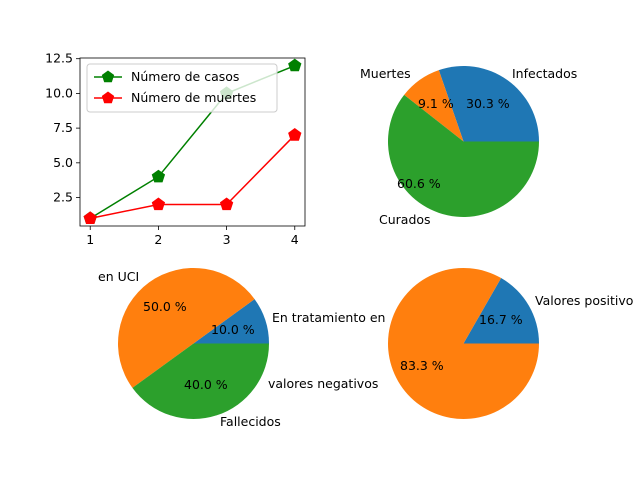 This screenshot has width=640, height=480. What do you see at coordinates (59, 58) in the screenshot?
I see `y-tick-label-5: 12.5` at bounding box center [59, 58].